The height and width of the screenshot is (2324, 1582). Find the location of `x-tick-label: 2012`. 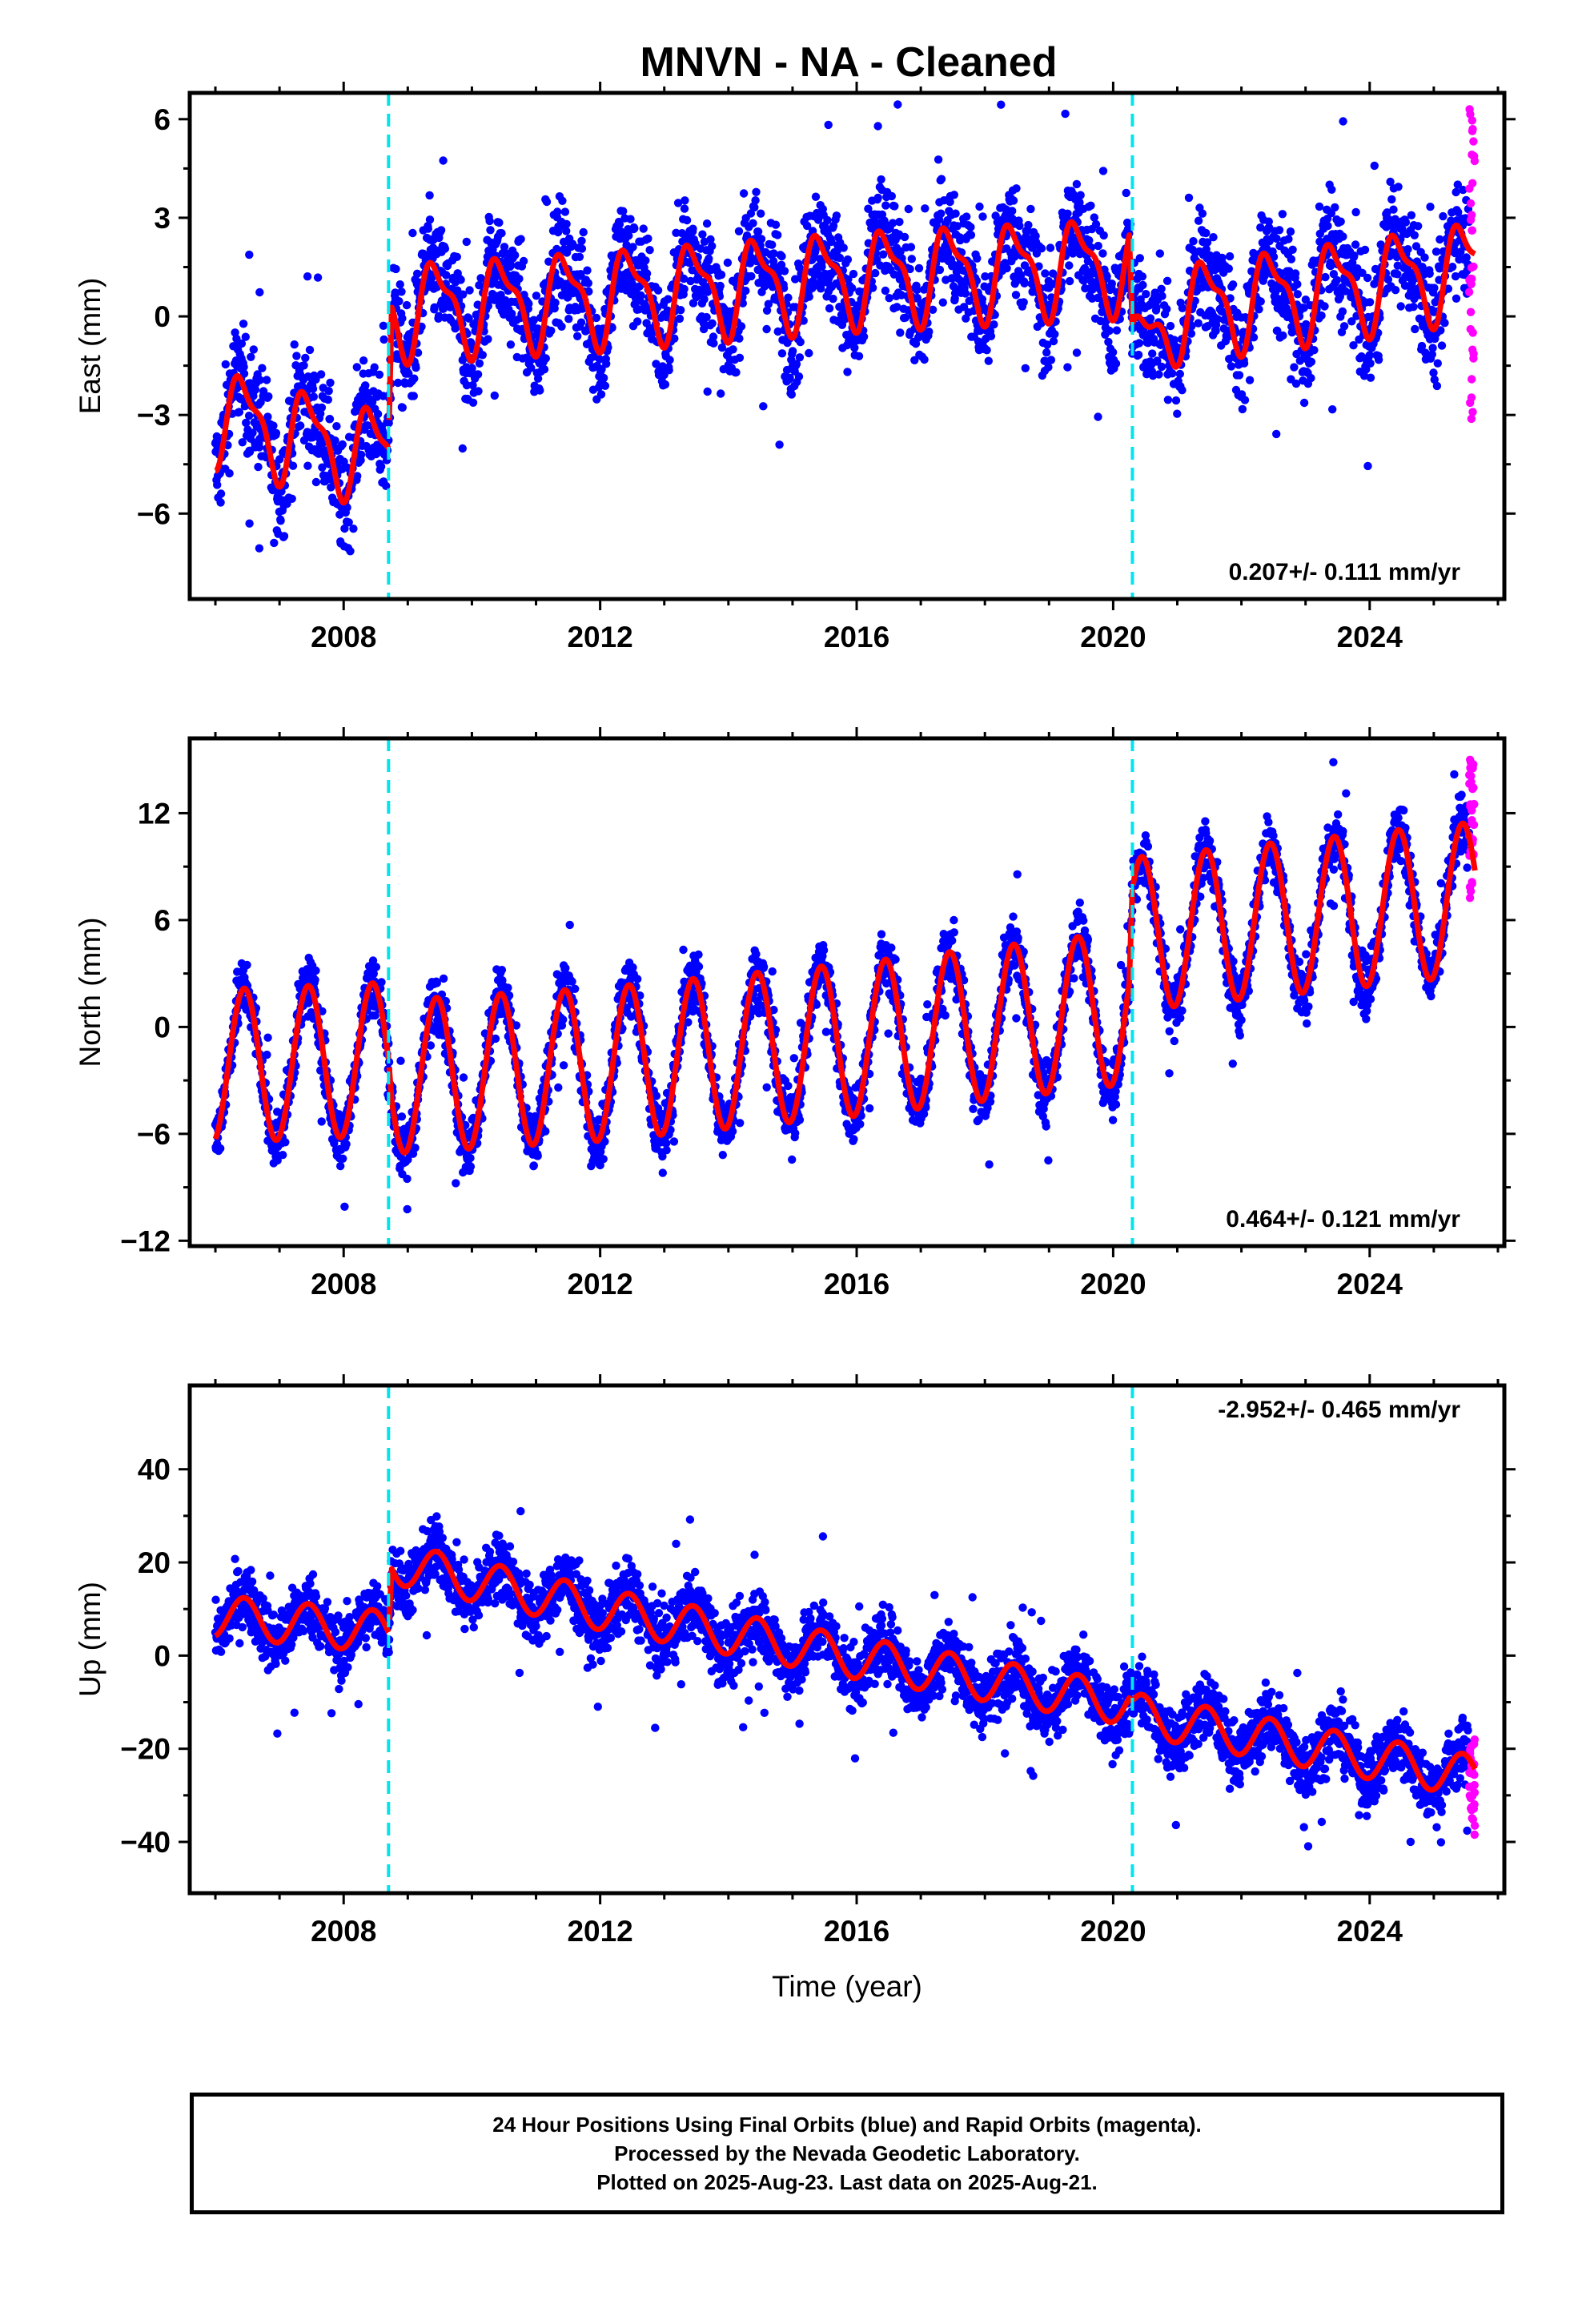

x-tick-label: 2012 is located at coordinates (599, 637).